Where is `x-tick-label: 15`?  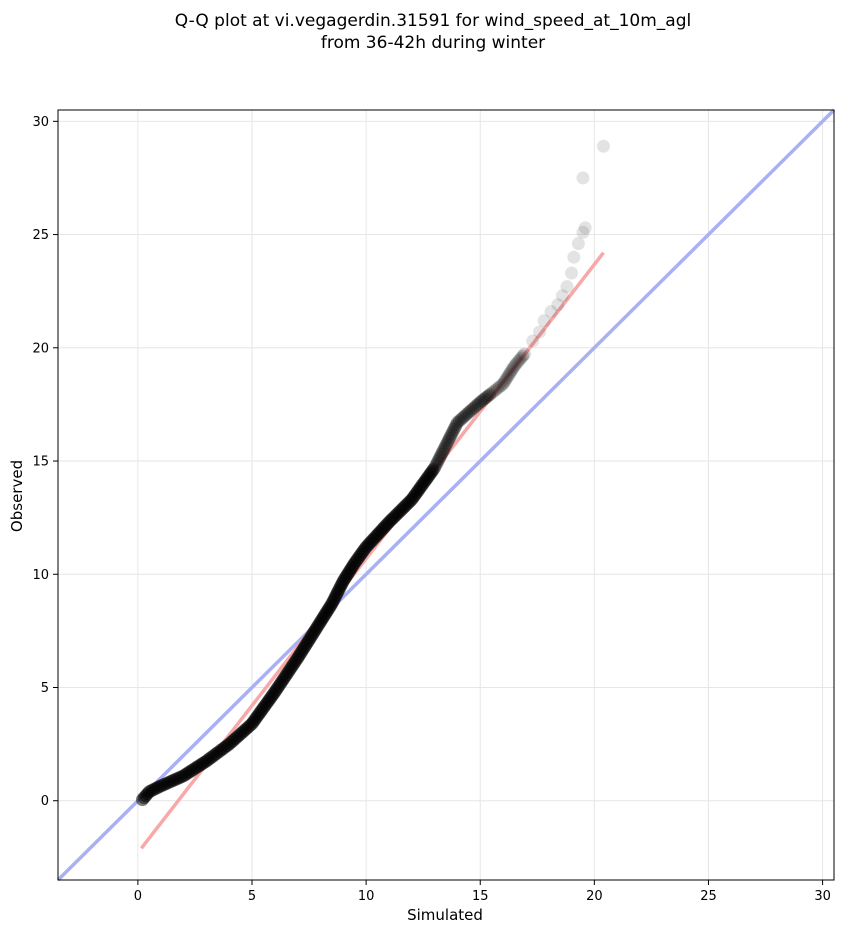
x-tick-label: 15 is located at coordinates (480, 896).